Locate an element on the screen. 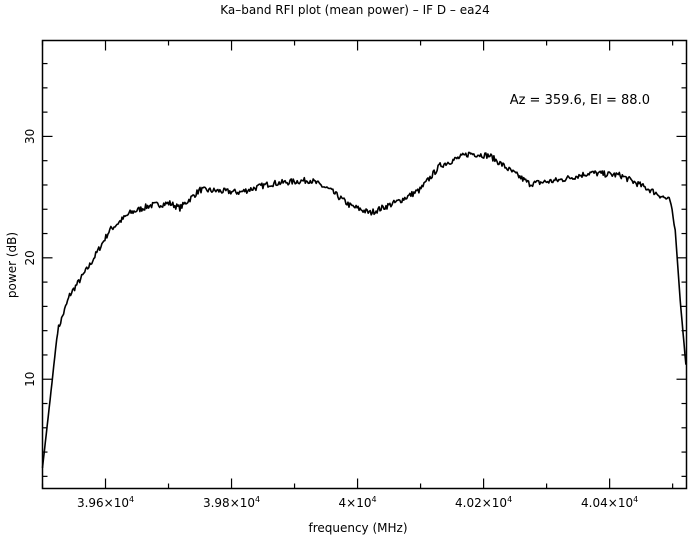  x-tick-label: 3.98×104 is located at coordinates (231, 502).